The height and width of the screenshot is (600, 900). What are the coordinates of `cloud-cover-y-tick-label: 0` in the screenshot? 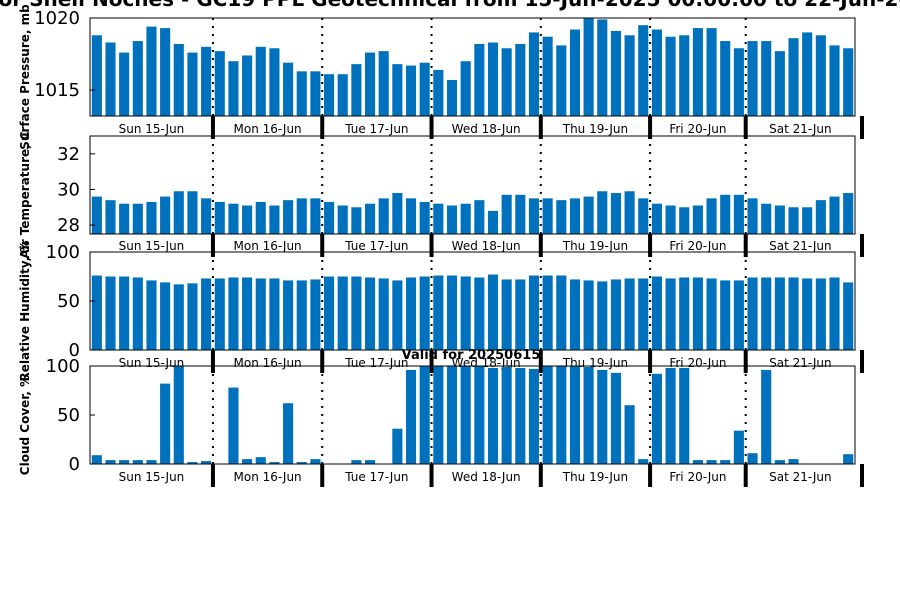 It's located at (74, 464).